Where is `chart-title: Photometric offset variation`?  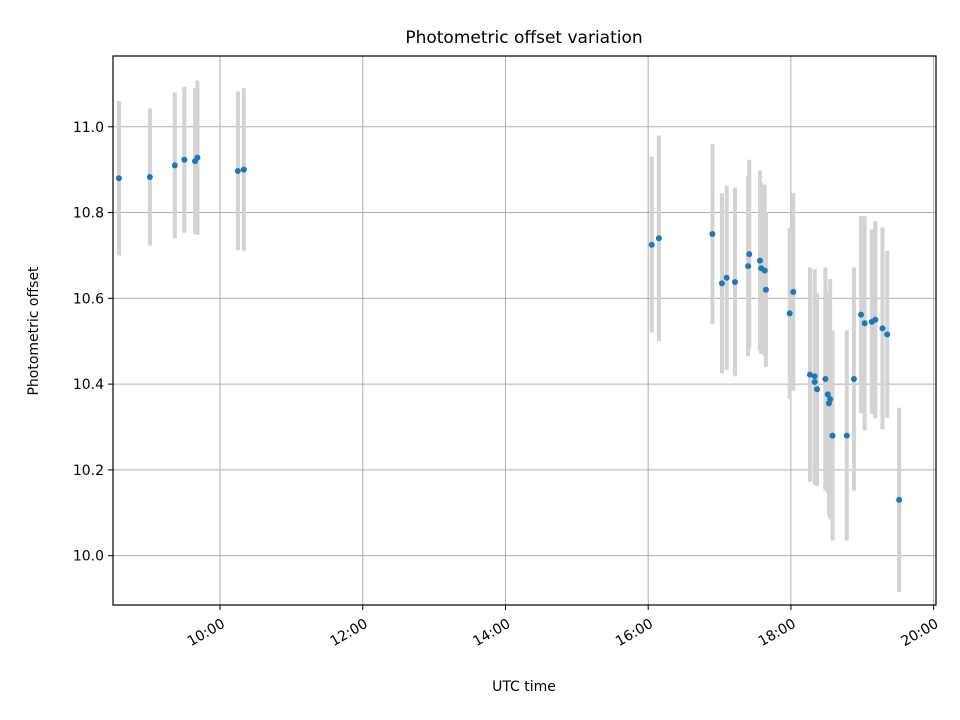 chart-title: Photometric offset variation is located at coordinates (523, 38).